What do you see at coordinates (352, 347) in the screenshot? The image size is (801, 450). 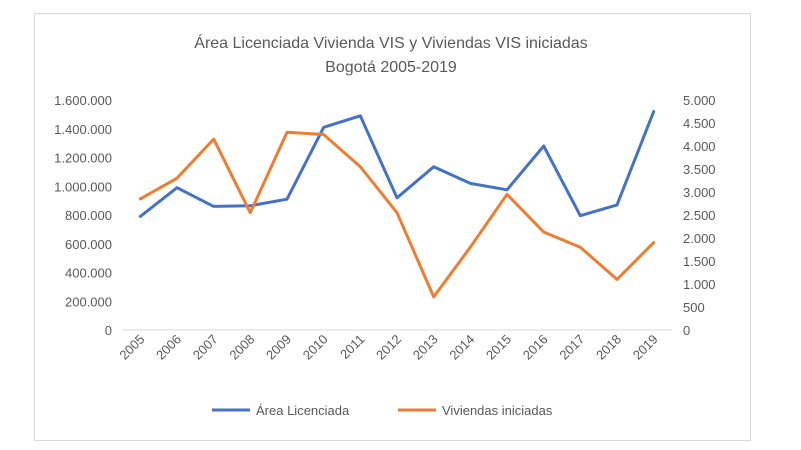 I see `x-axis-tick-label: 2011` at bounding box center [352, 347].